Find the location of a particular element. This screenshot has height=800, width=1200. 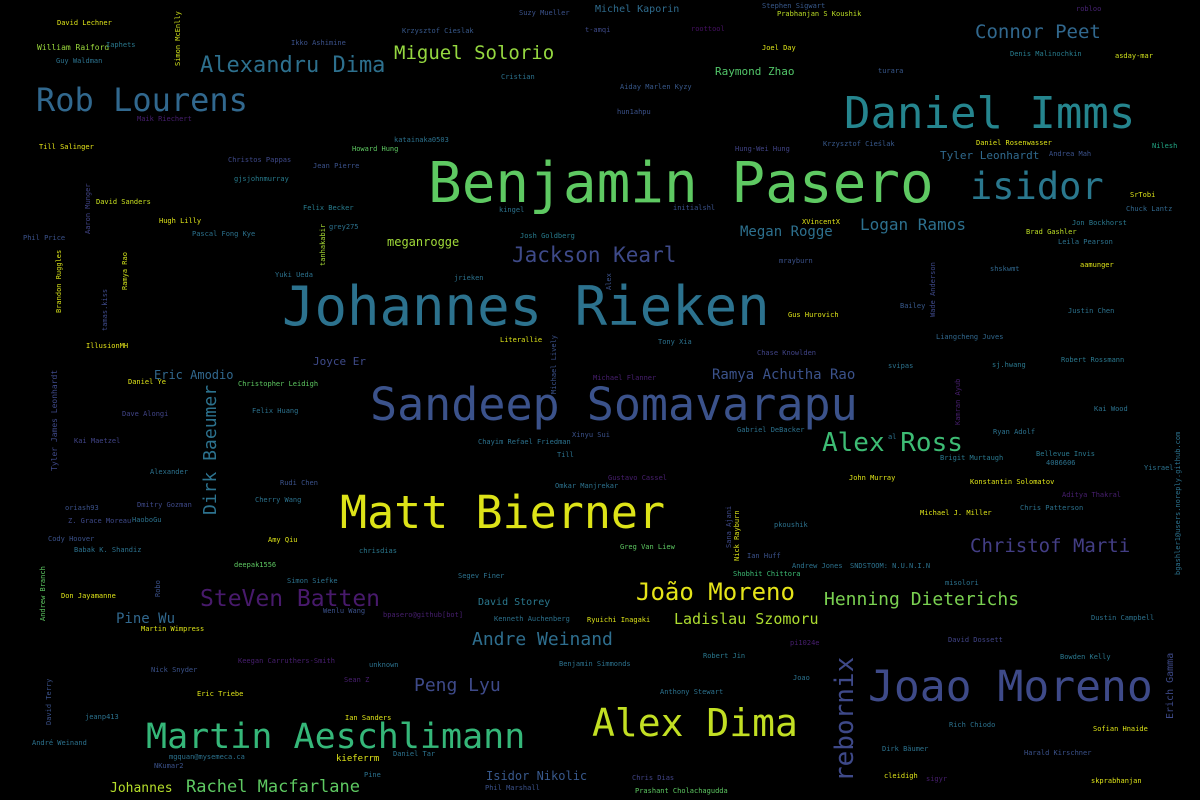

word-tanhakabir: tanhakabir is located at coordinates (323, 244).